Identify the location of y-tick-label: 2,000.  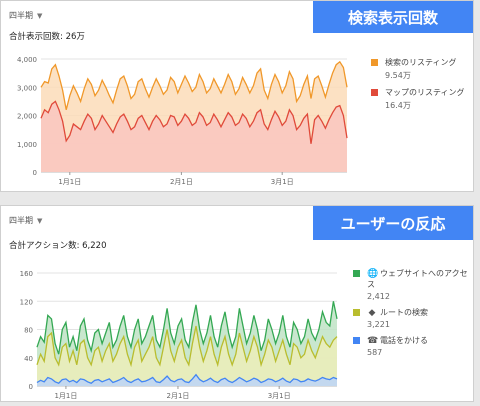
(27, 117).